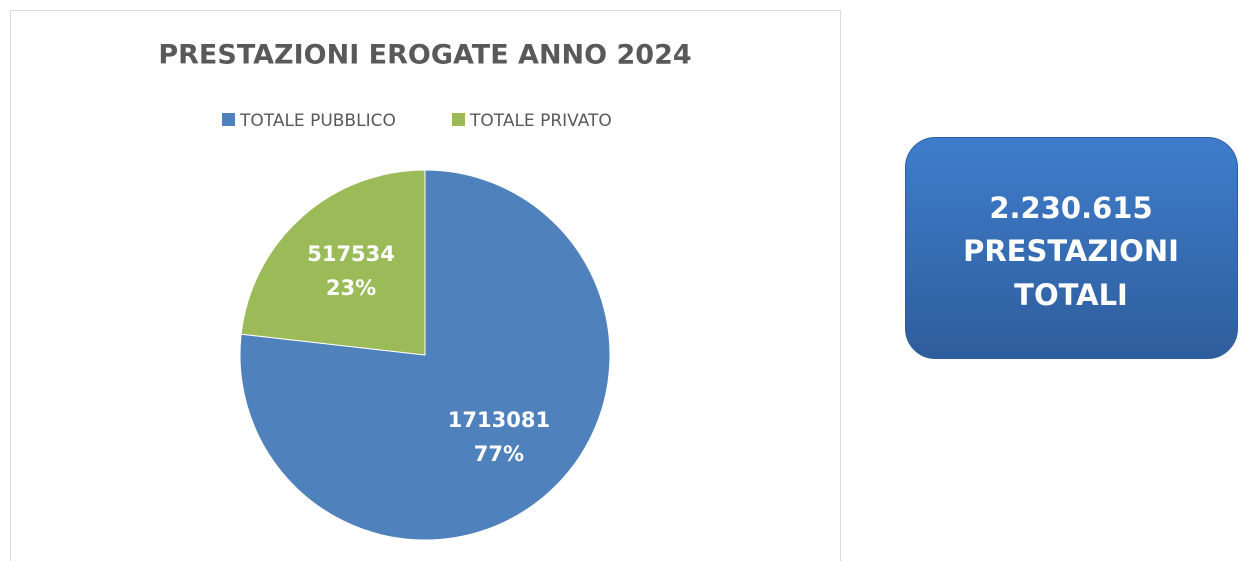  What do you see at coordinates (540, 121) in the screenshot?
I see `legend-label: TOTALE PRIVATO` at bounding box center [540, 121].